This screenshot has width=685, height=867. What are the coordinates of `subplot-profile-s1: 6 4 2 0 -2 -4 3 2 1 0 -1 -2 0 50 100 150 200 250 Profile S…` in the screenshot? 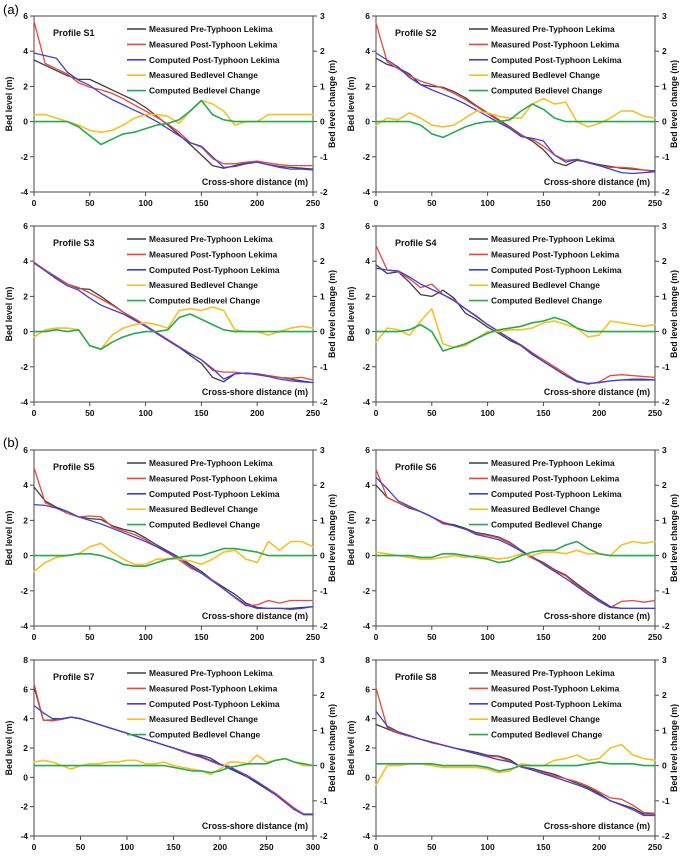 It's located at (172, 113).